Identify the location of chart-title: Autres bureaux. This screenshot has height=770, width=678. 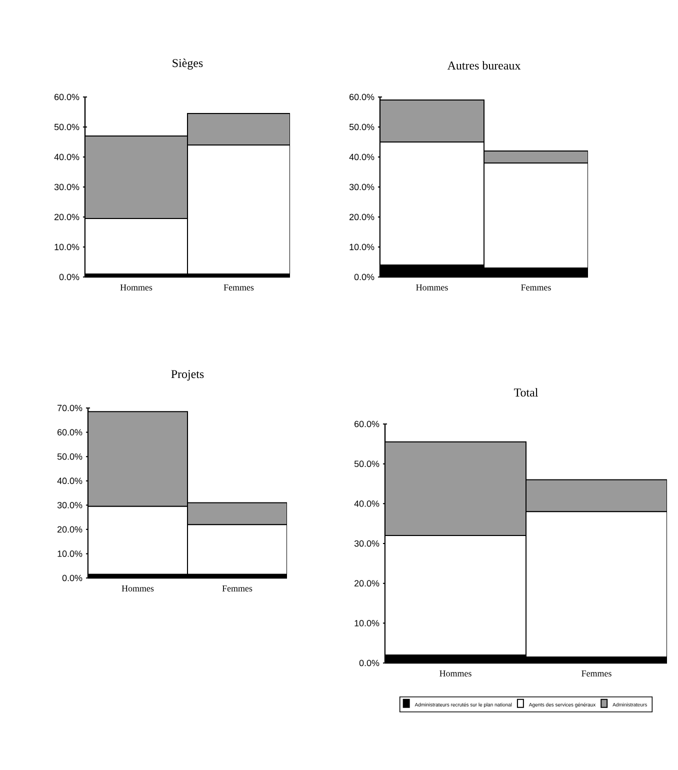
(484, 65).